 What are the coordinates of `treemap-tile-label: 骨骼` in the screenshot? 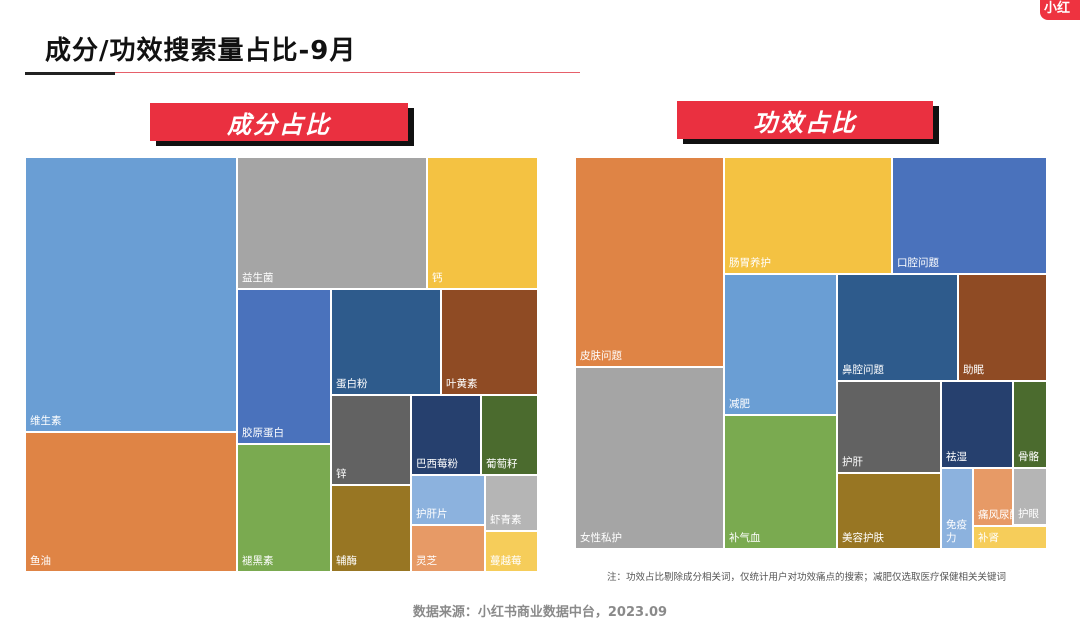 It's located at (1028, 457).